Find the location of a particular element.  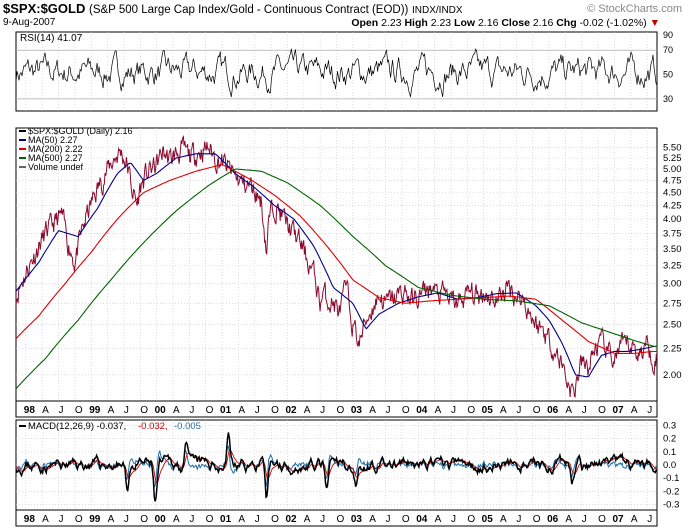

legend-ma500: MA(500) 2.27 is located at coordinates (55, 158).